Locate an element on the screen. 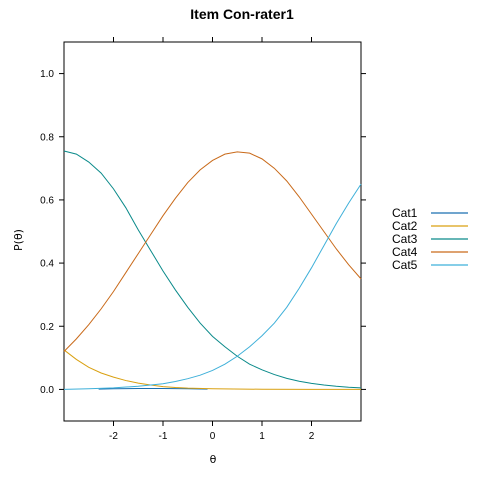 This screenshot has height=480, width=480. x-tick-label: 1 is located at coordinates (262, 436).